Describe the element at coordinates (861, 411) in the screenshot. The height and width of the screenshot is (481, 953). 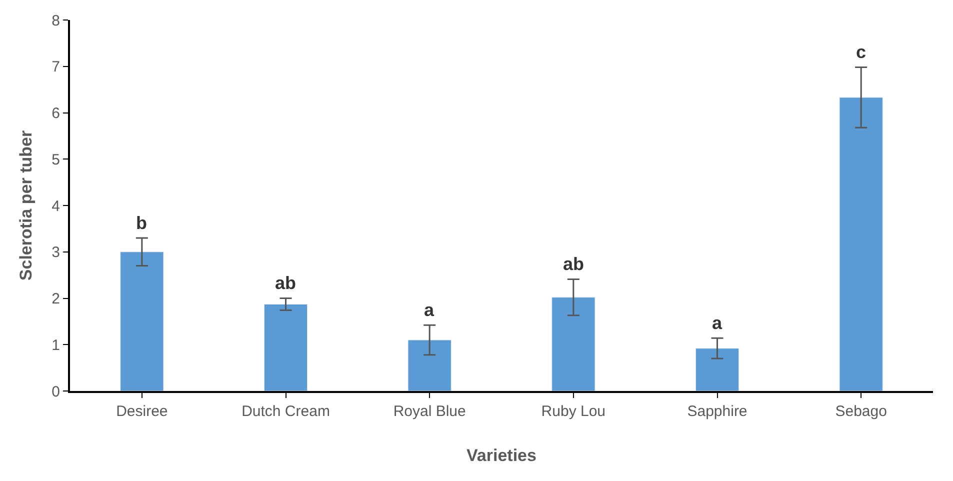
I see `x-tick-label: Sebago` at that location.